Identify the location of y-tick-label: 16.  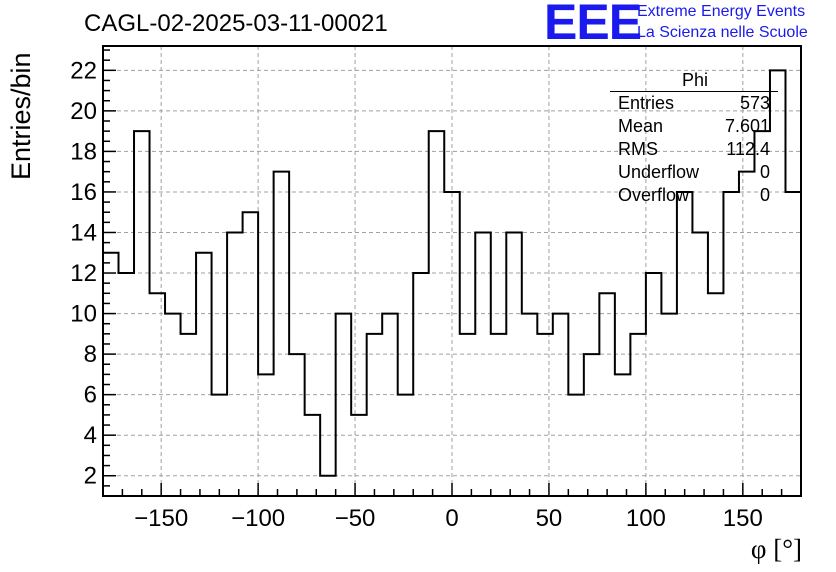
(83, 192).